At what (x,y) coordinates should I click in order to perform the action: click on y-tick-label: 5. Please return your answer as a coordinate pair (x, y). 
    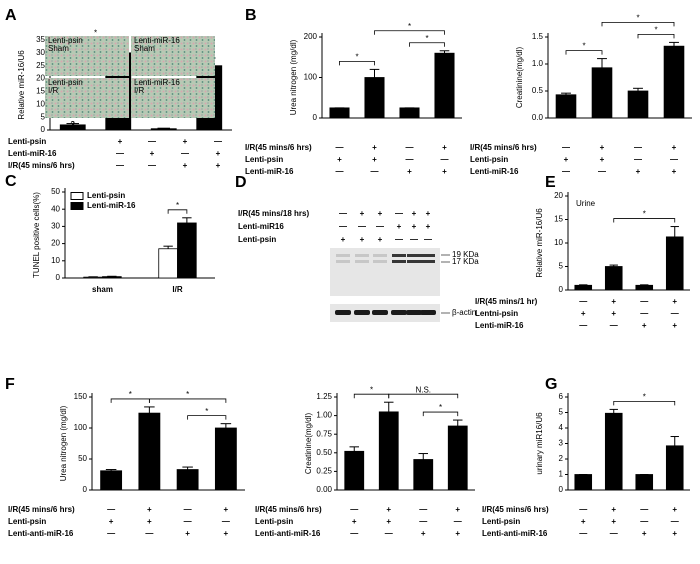
    Looking at the image, I should click on (561, 412).